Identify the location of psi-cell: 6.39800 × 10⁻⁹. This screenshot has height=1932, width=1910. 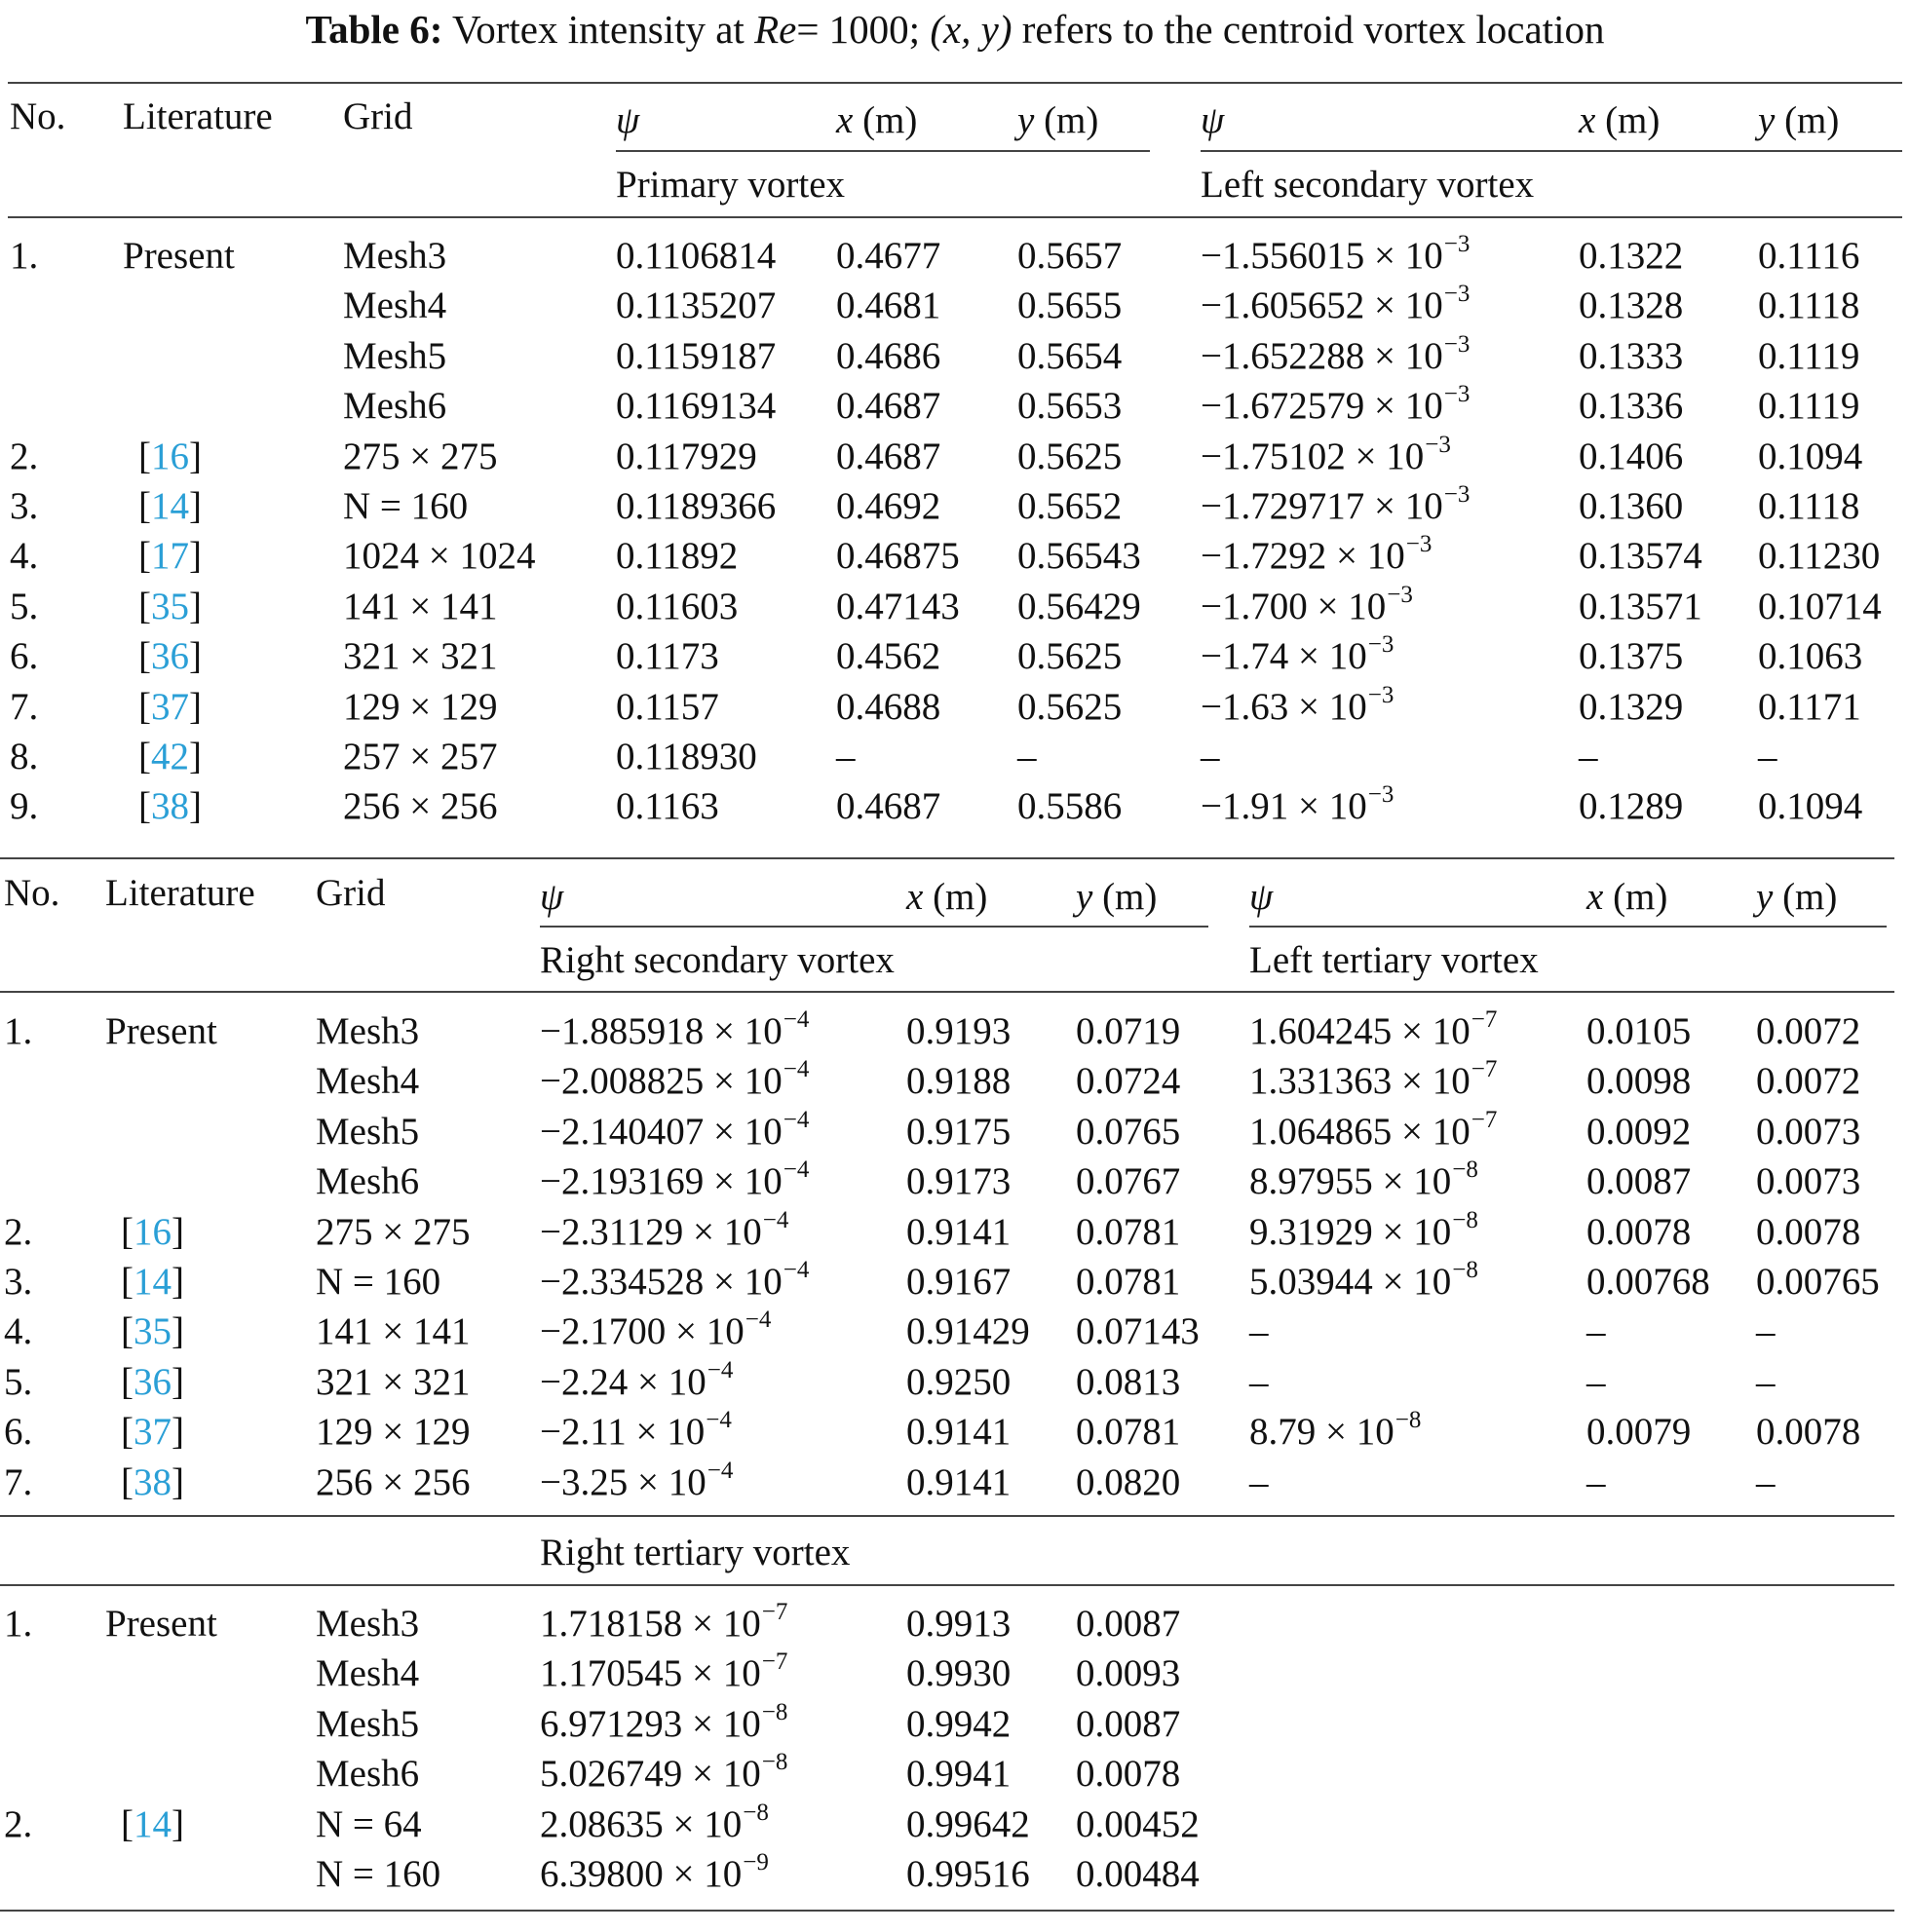
(654, 1872).